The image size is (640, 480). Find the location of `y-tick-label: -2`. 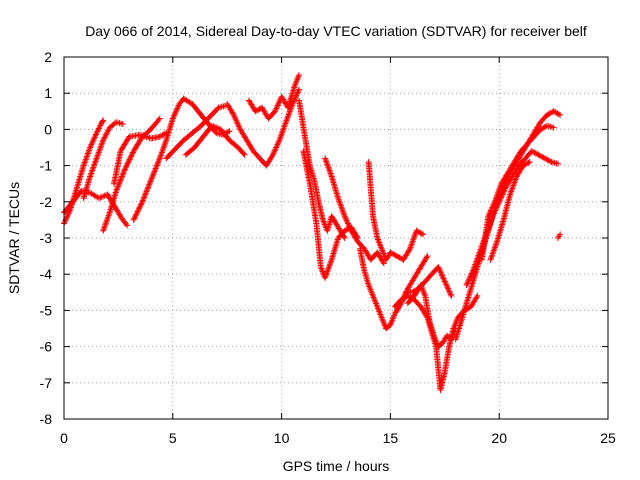

y-tick-label: -2 is located at coordinates (46, 202).